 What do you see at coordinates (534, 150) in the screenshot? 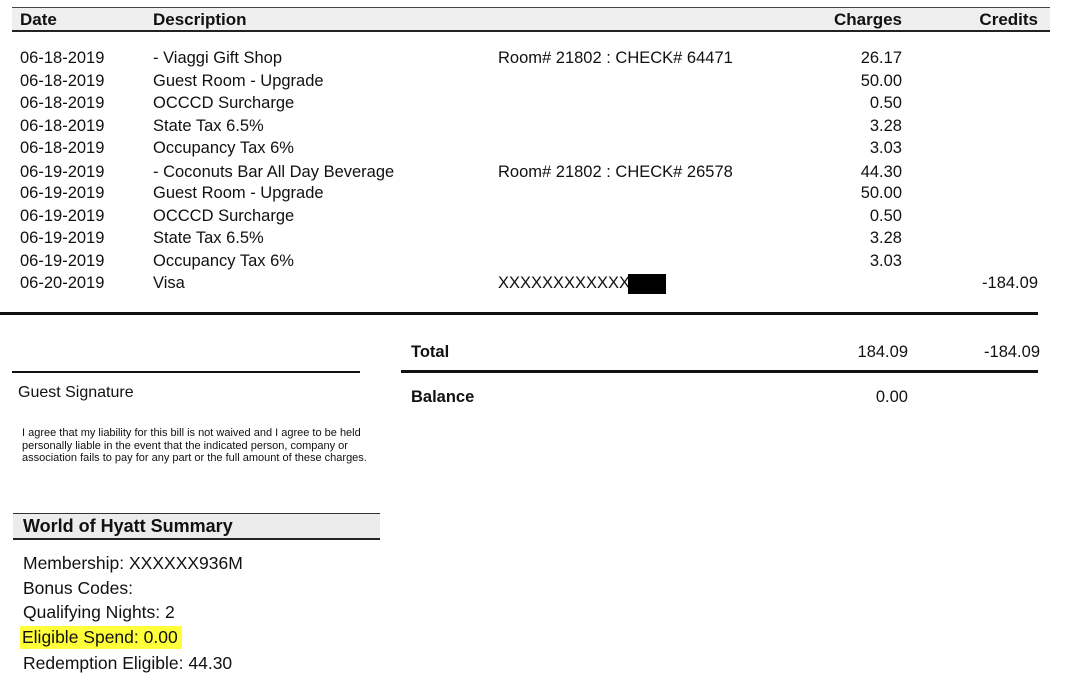
I see `line-item-row: 06-18-2019 Occupancy Tax 6% 3.03` at bounding box center [534, 150].